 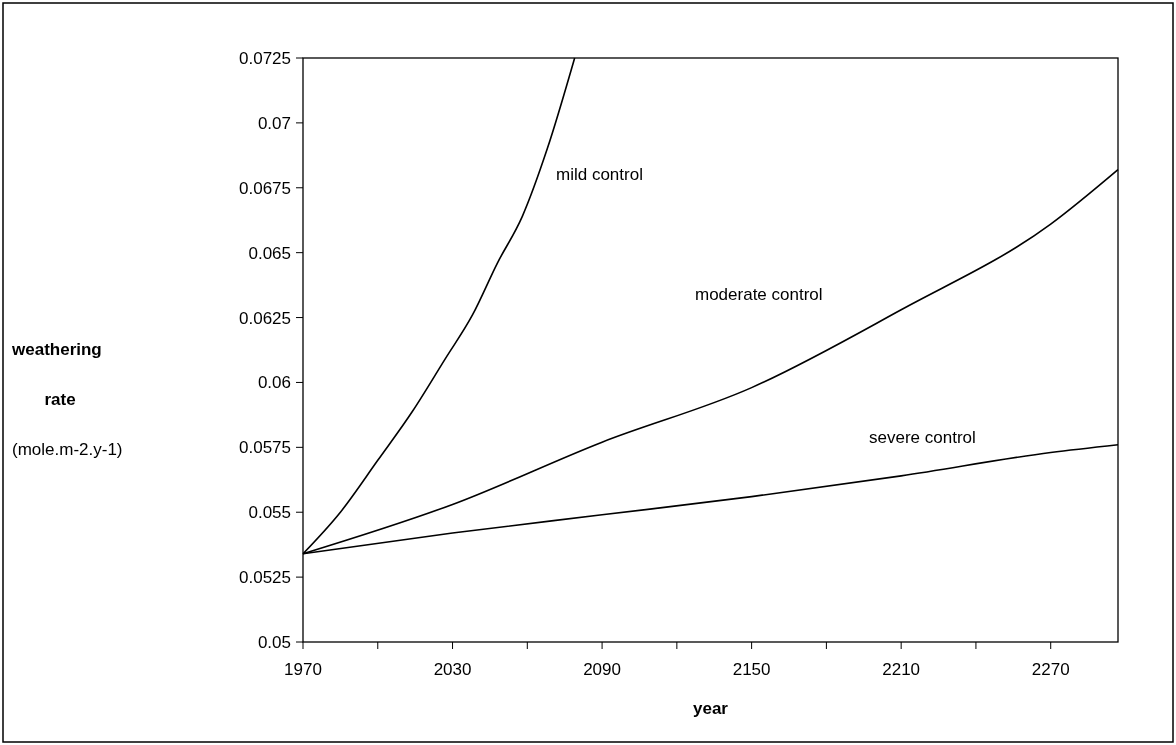 I want to click on x-tick-label: 2270, so click(x=1050, y=669).